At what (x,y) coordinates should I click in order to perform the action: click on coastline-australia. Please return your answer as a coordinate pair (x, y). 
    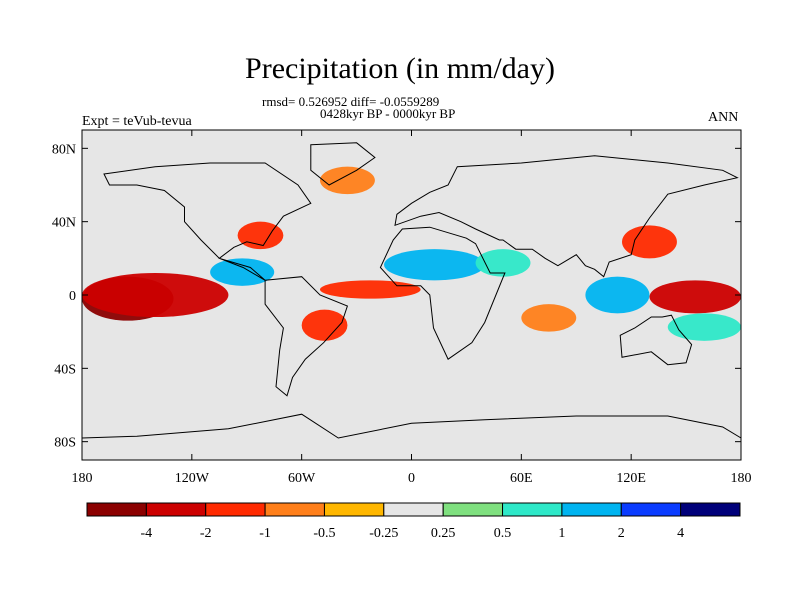
    Looking at the image, I should click on (656, 340).